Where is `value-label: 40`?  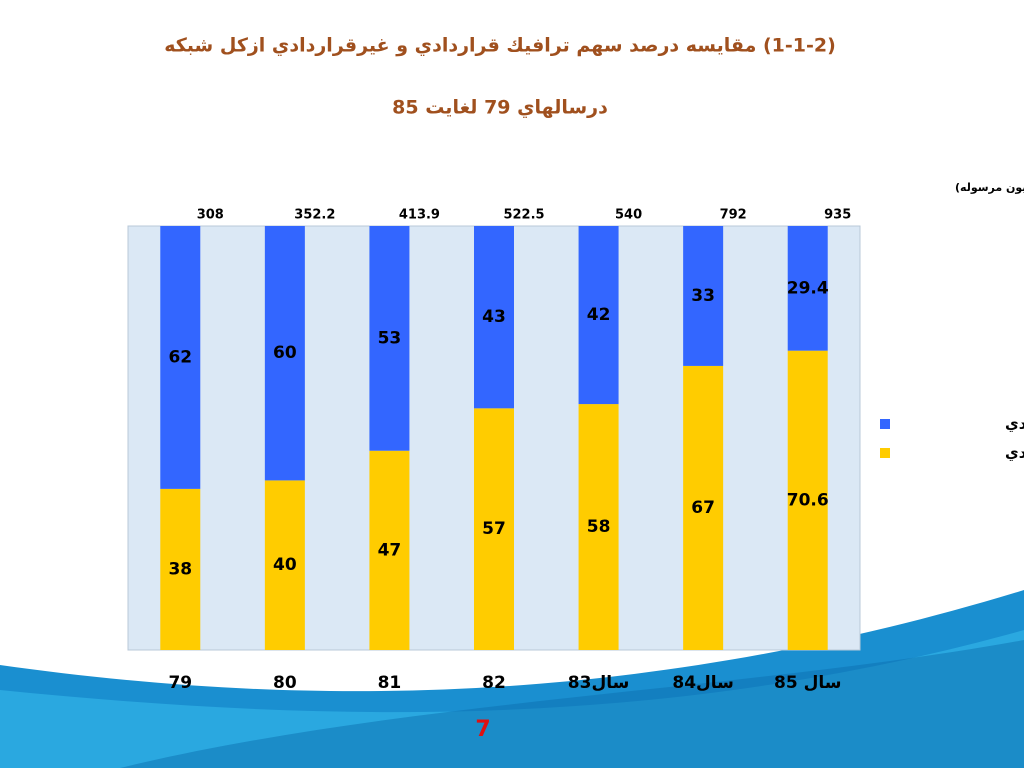 value-label: 40 is located at coordinates (285, 565).